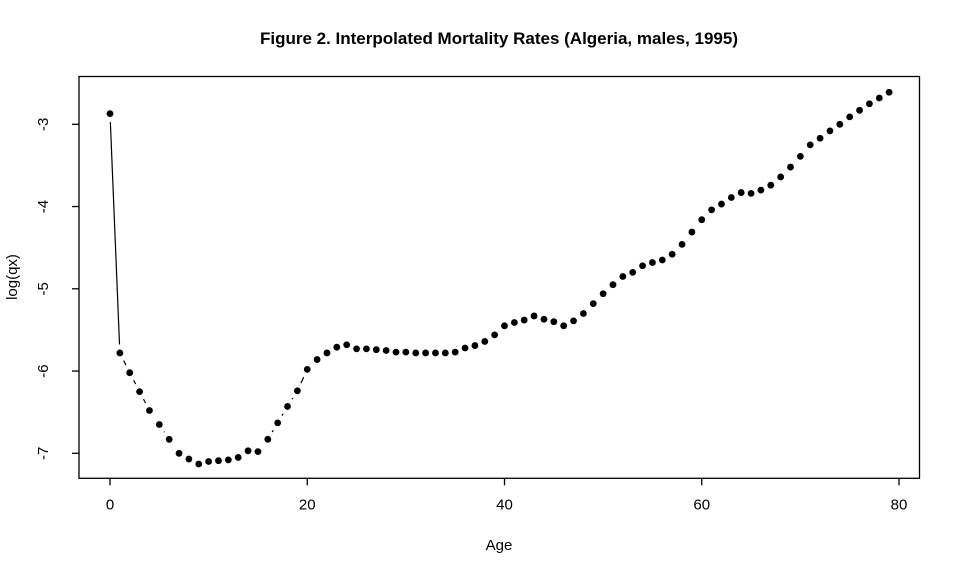  Describe the element at coordinates (12, 277) in the screenshot. I see `y-axis-label: log(qx)` at that location.